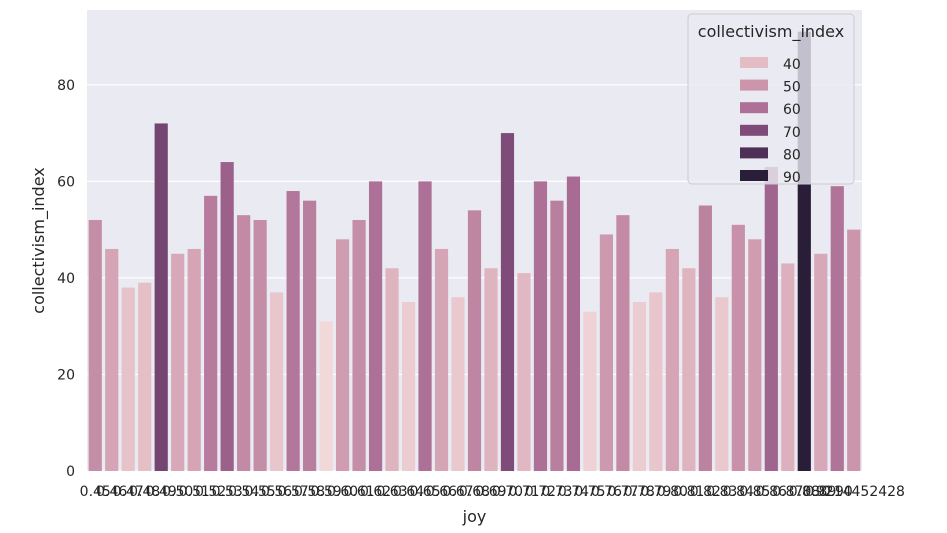  What do you see at coordinates (326, 492) in the screenshot?
I see `x-tick-label: 0.59` at bounding box center [326, 492].